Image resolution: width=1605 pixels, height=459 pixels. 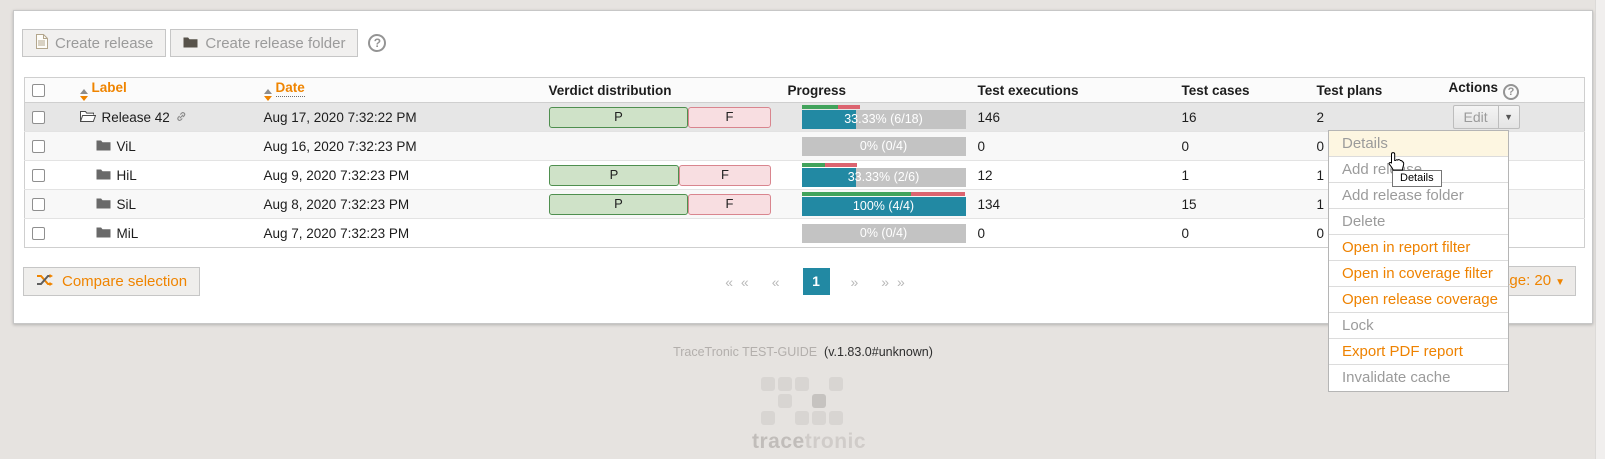 What do you see at coordinates (809, 441) in the screenshot?
I see `logo-wordmark: tracetronic` at bounding box center [809, 441].